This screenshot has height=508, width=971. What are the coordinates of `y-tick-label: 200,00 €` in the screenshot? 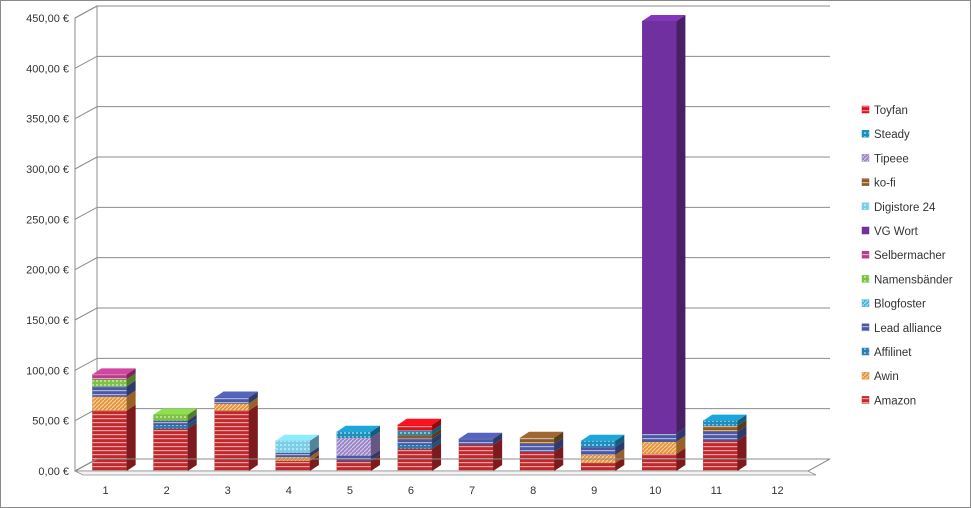 It's located at (47, 271).